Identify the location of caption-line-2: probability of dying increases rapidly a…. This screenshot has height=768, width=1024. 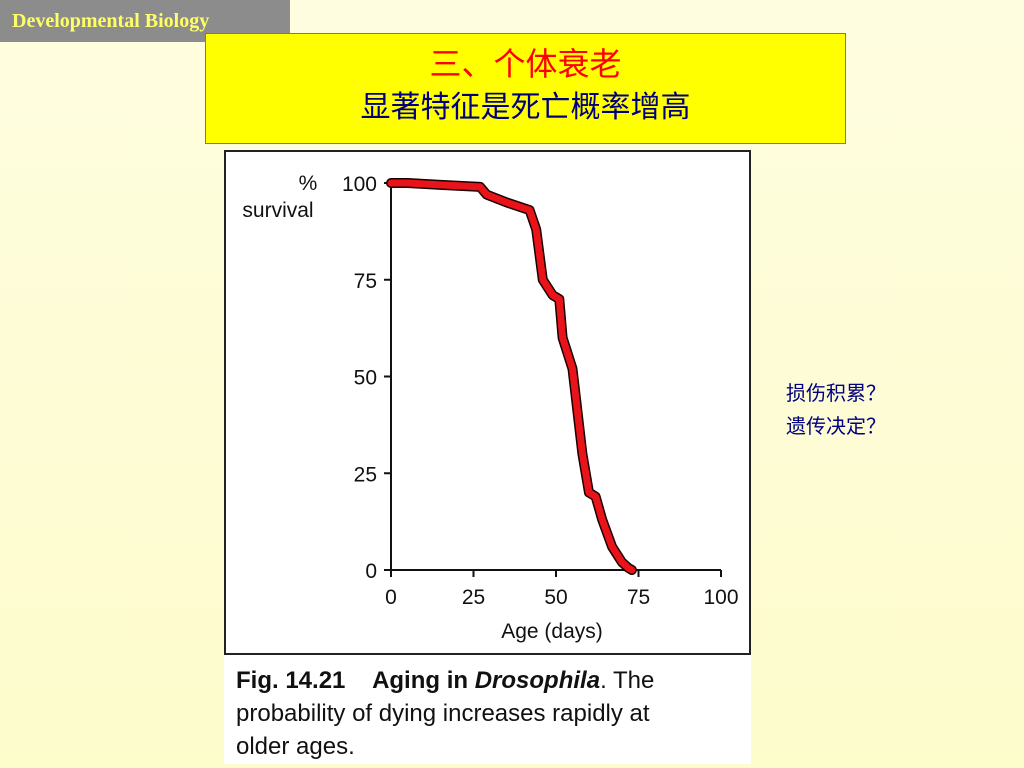
(443, 713).